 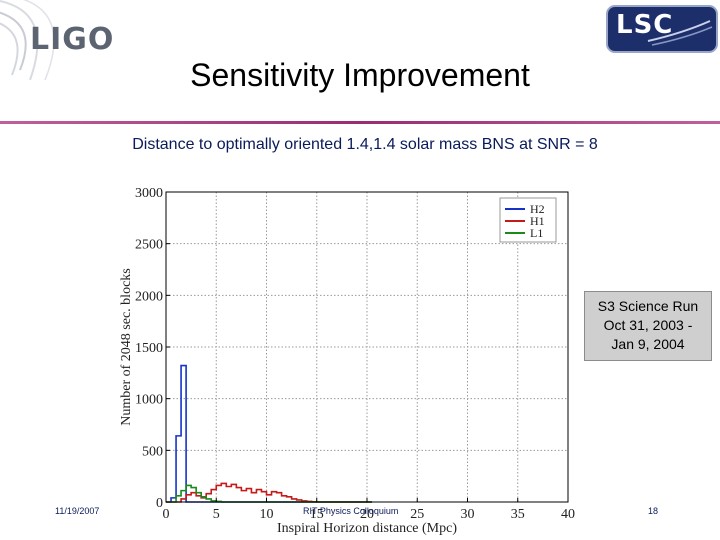 I want to click on x-tick-label: 40, so click(x=568, y=514).